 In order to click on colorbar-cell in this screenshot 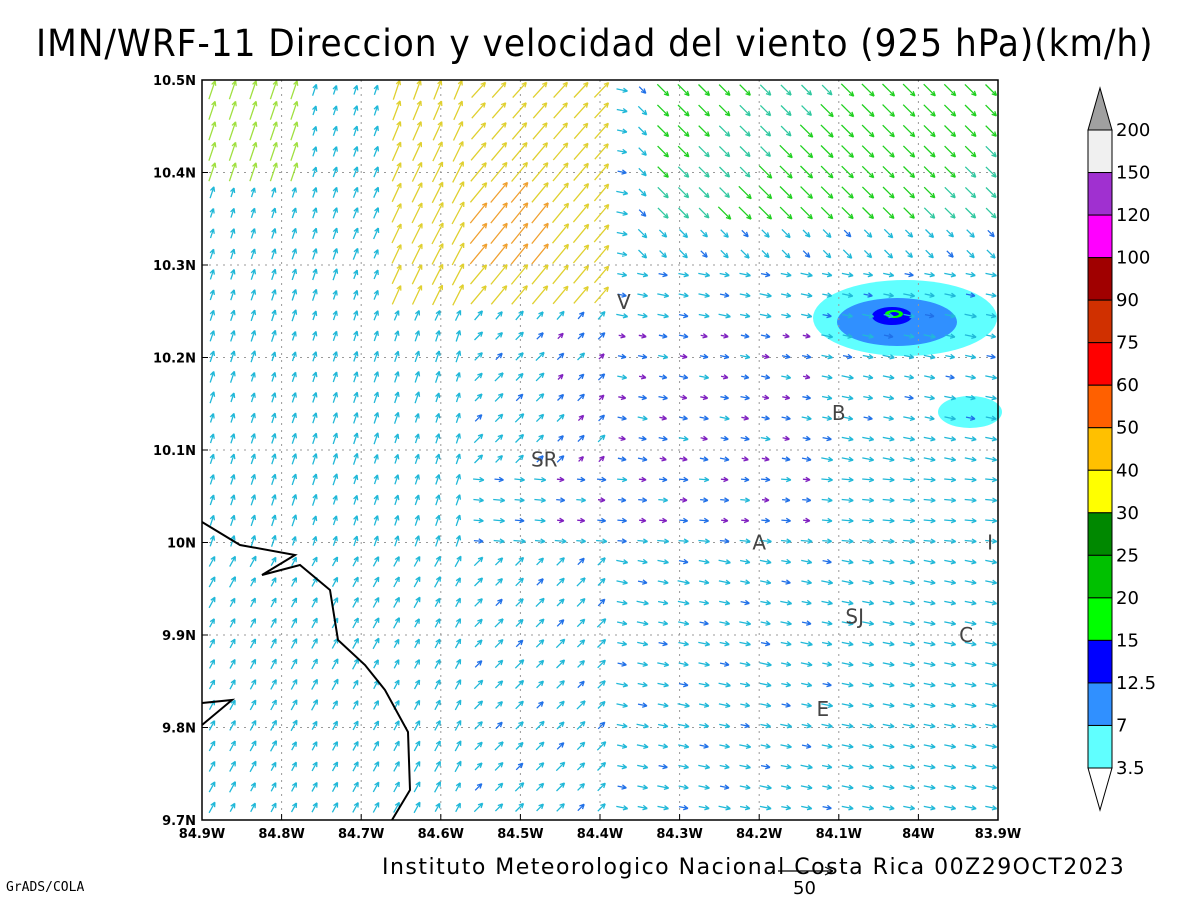, I will do `click(1100, 619)`.